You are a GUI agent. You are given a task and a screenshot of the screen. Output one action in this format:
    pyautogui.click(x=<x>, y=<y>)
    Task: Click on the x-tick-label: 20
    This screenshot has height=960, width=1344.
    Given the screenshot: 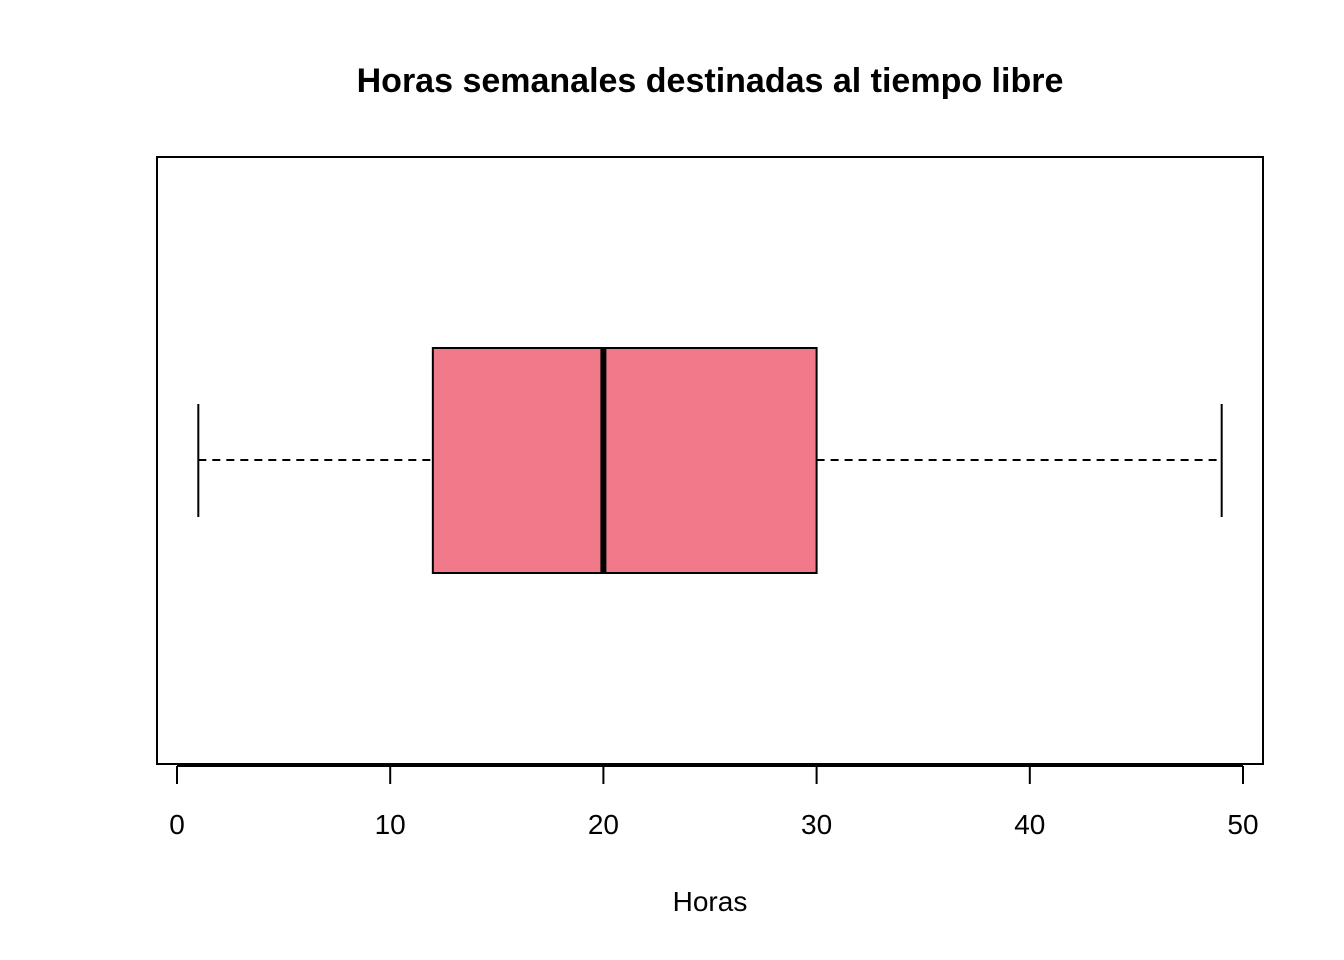 What is the action you would take?
    pyautogui.click(x=603, y=824)
    